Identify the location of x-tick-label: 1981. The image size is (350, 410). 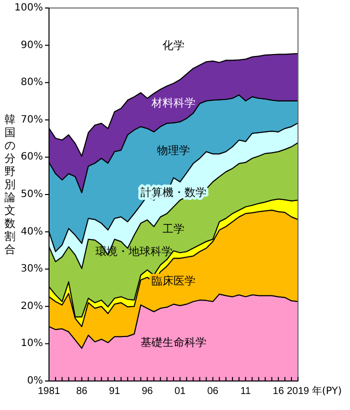
(49, 391).